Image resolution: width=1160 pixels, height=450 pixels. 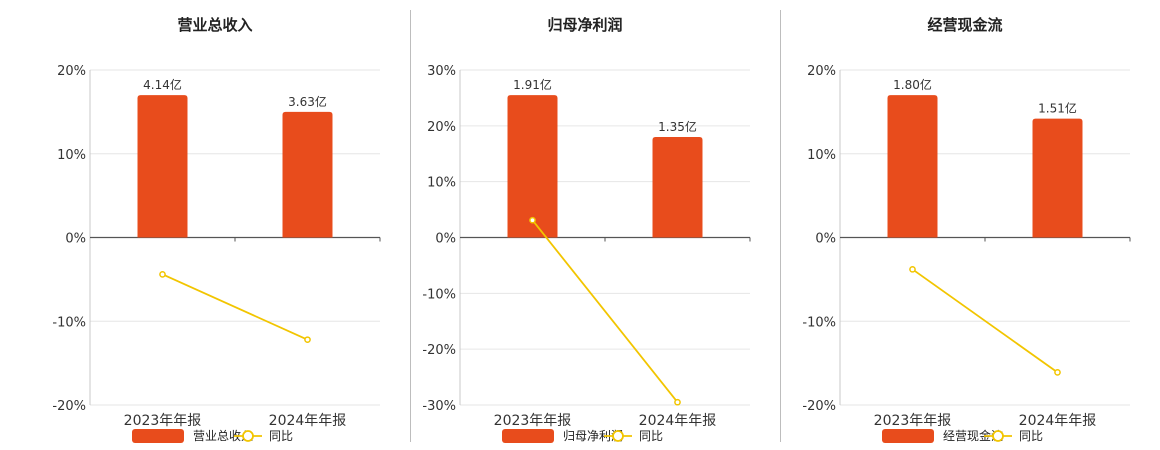 I want to click on y-tick-label: -30%, so click(x=439, y=406).